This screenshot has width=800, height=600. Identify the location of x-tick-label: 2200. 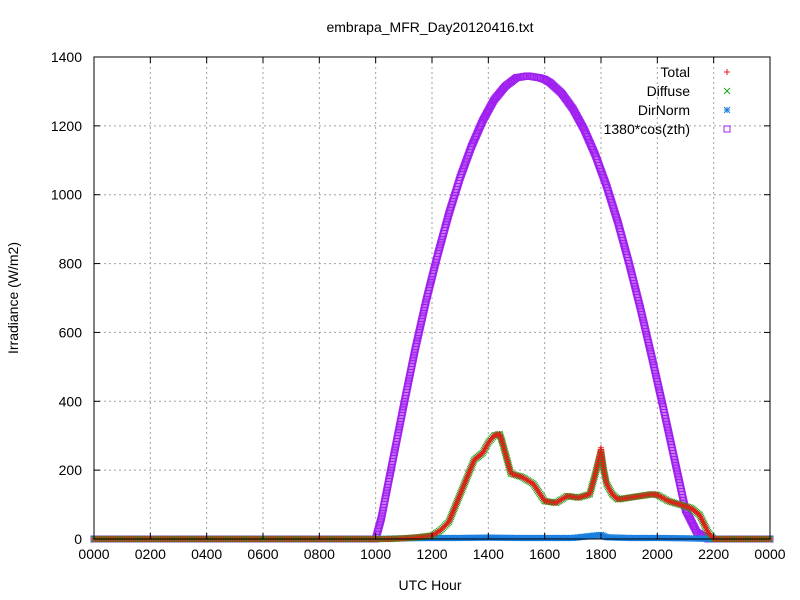
(713, 554).